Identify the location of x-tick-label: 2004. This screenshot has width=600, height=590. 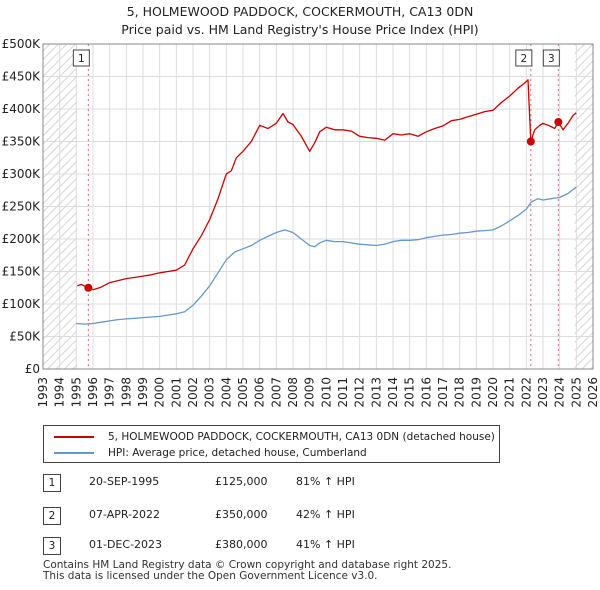
(226, 392).